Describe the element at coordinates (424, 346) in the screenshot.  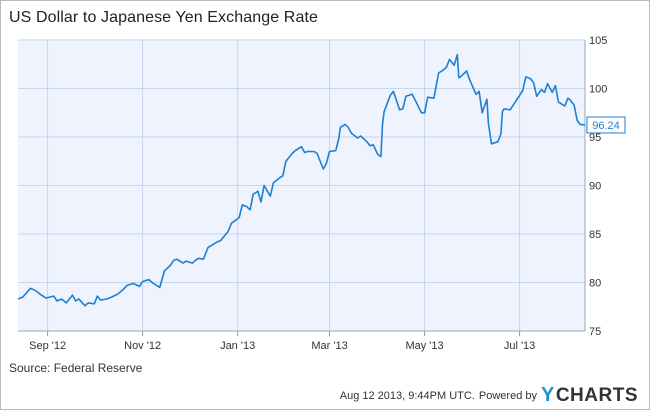
I see `x-tick-label: May '13` at that location.